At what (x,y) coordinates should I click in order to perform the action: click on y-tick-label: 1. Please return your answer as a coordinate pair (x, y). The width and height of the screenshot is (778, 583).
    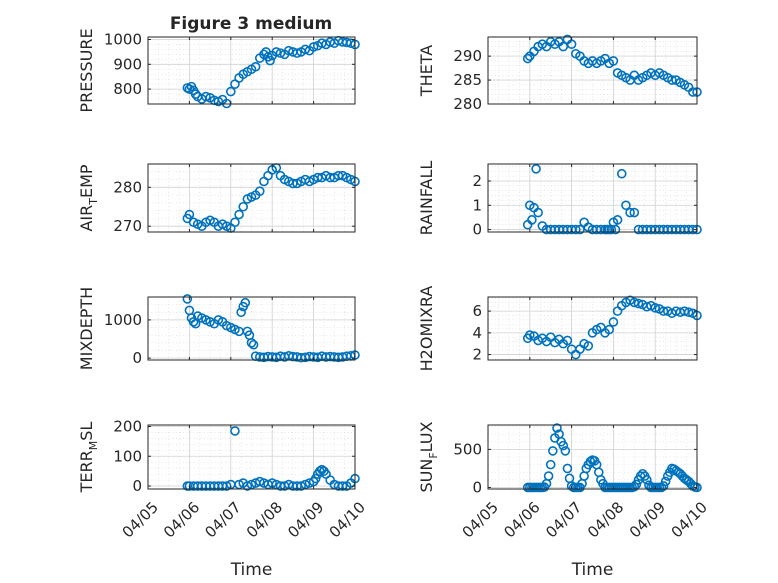
    Looking at the image, I should click on (477, 205).